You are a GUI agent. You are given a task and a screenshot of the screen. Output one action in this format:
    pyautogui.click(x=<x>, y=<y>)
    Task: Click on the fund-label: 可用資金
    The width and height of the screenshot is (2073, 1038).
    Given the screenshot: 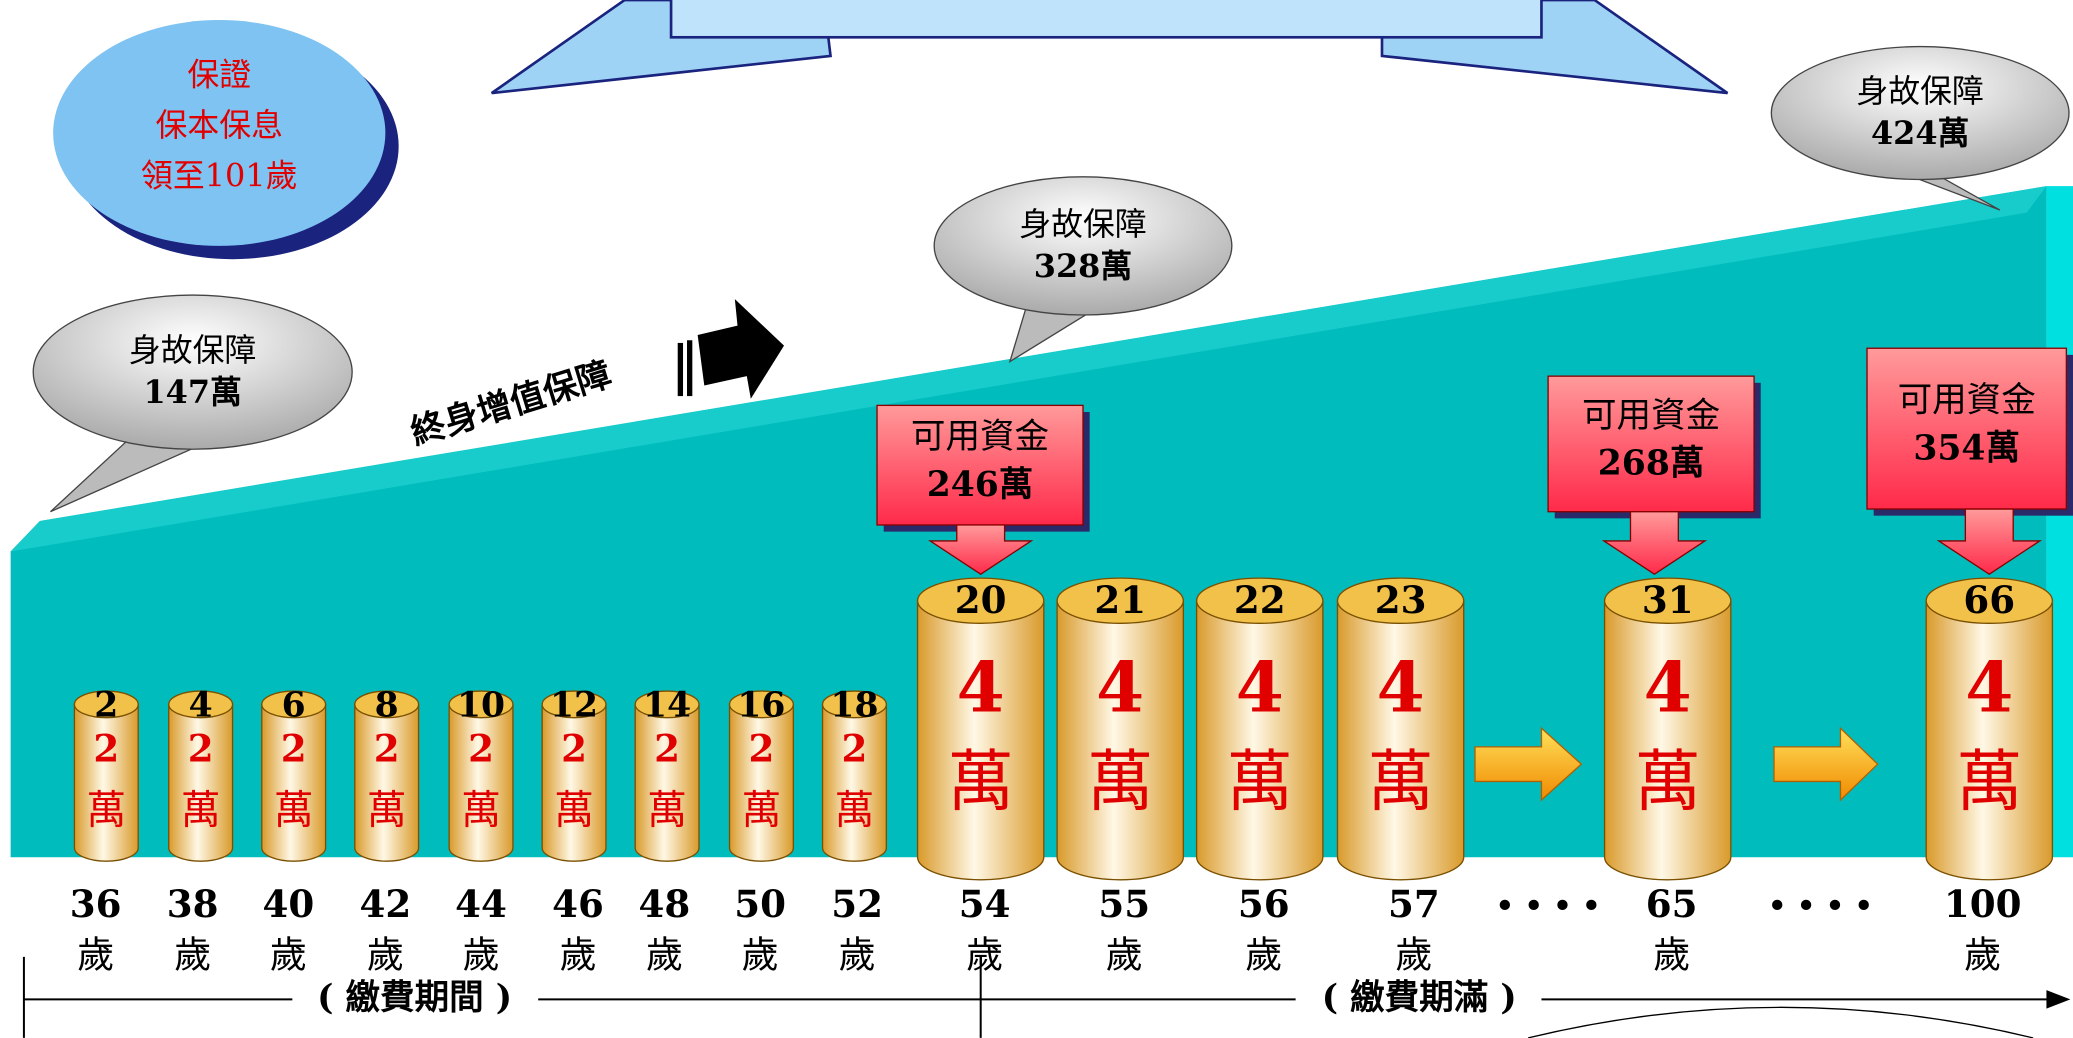 What is the action you would take?
    pyautogui.click(x=1651, y=416)
    